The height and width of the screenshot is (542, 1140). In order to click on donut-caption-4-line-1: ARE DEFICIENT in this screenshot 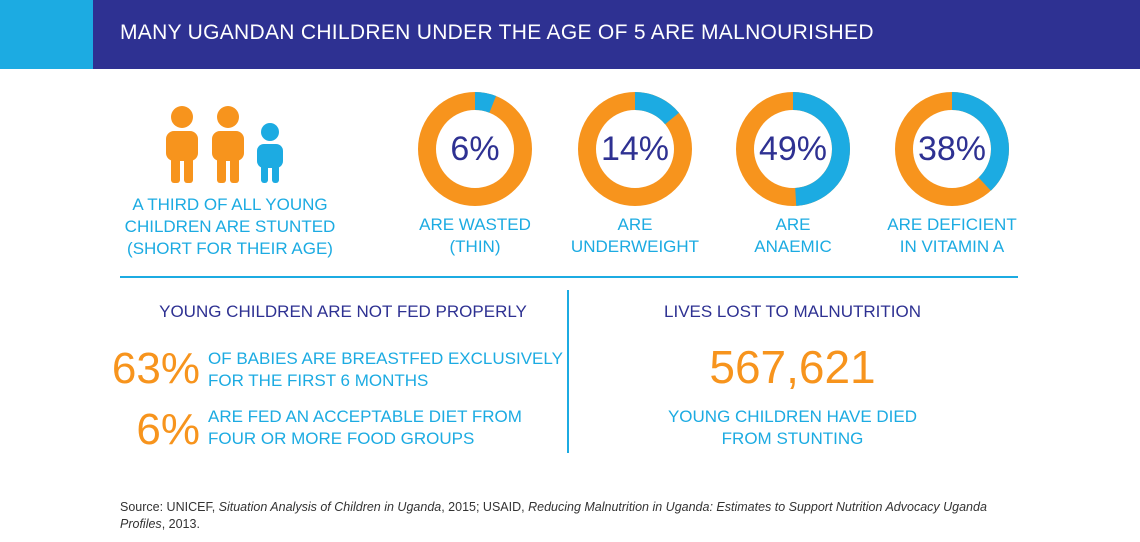, I will do `click(952, 224)`.